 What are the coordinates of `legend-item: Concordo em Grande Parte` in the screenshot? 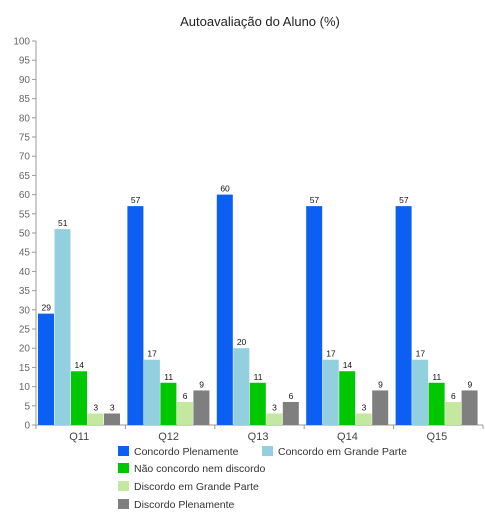 It's located at (334, 452).